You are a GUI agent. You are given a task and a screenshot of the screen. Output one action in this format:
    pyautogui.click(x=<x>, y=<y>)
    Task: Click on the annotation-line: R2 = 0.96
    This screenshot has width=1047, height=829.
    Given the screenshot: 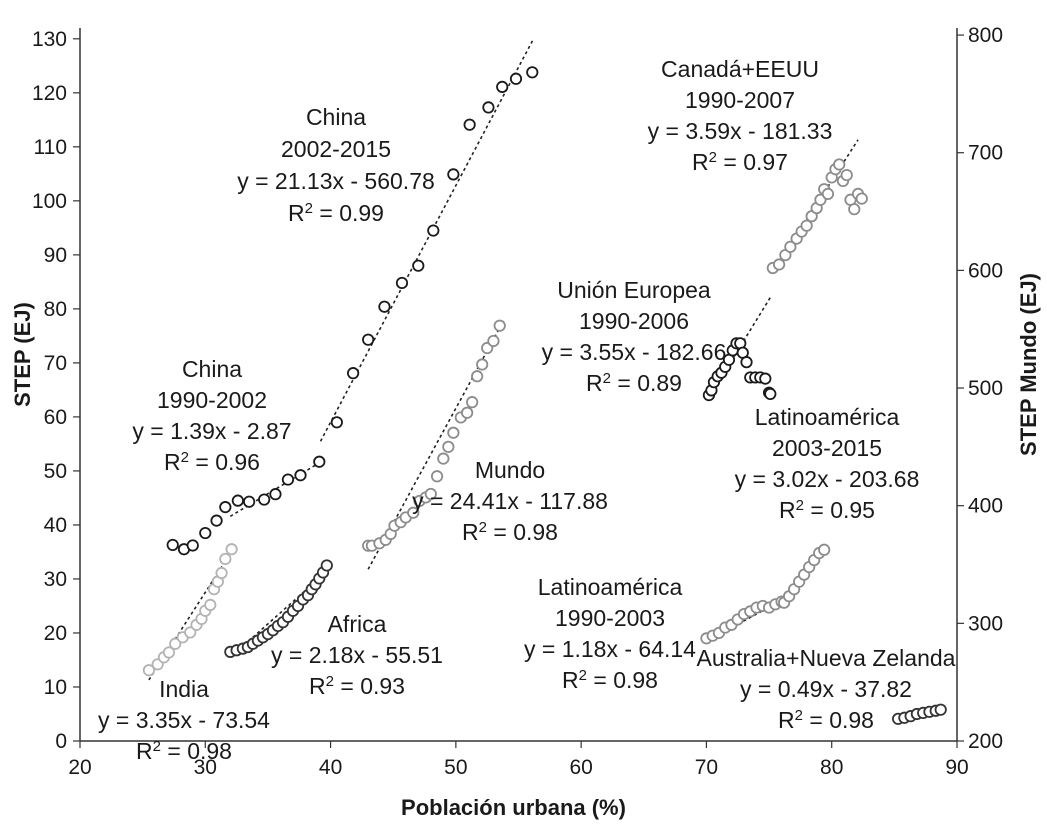 What is the action you would take?
    pyautogui.click(x=212, y=462)
    